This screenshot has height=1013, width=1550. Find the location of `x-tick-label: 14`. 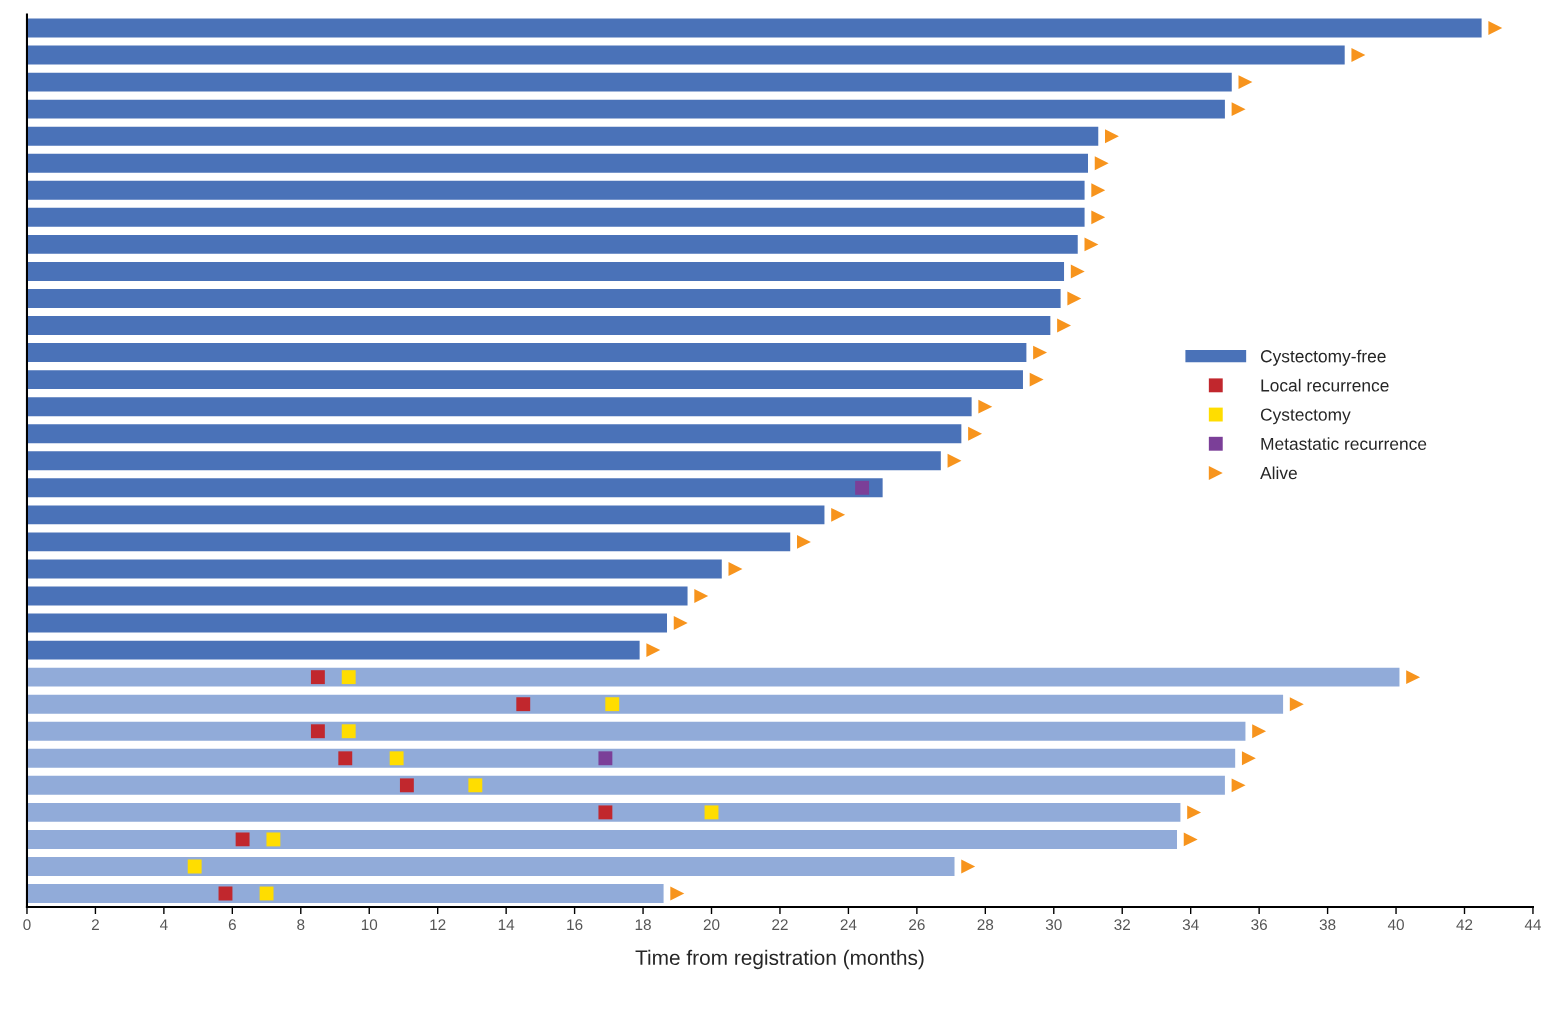

x-tick-label: 14 is located at coordinates (506, 924).